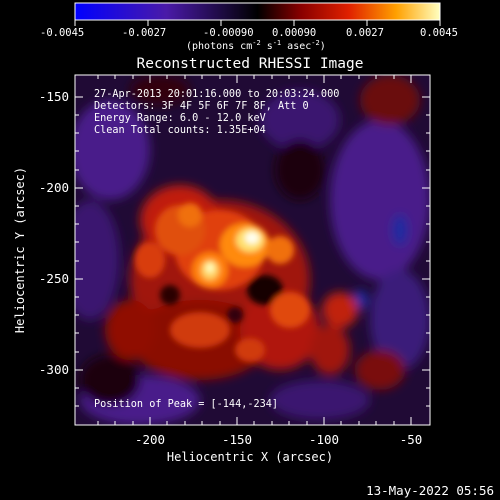 This screenshot has height=500, width=500. Describe the element at coordinates (54, 187) in the screenshot. I see `y-tick-label: -200` at that location.